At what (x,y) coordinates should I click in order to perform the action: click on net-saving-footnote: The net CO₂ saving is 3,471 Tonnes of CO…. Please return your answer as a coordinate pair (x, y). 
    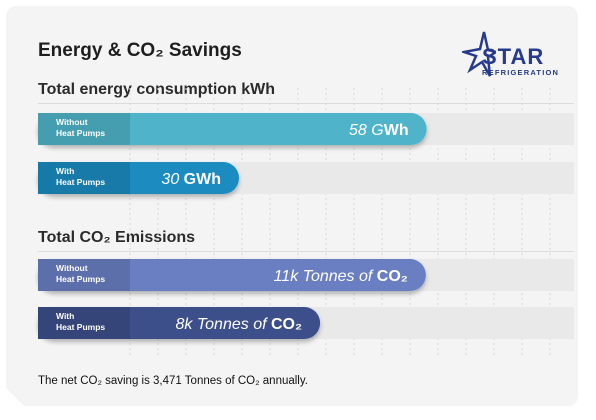
    Looking at the image, I should click on (173, 381).